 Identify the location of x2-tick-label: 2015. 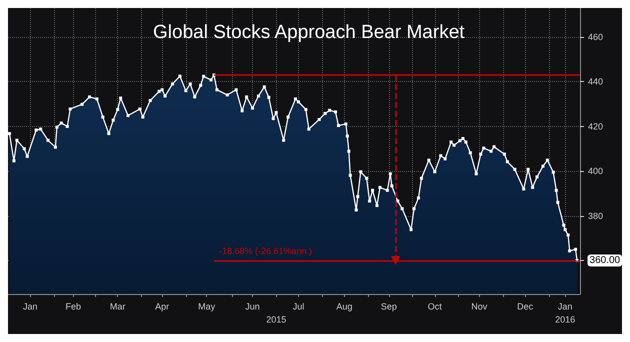
(276, 319).